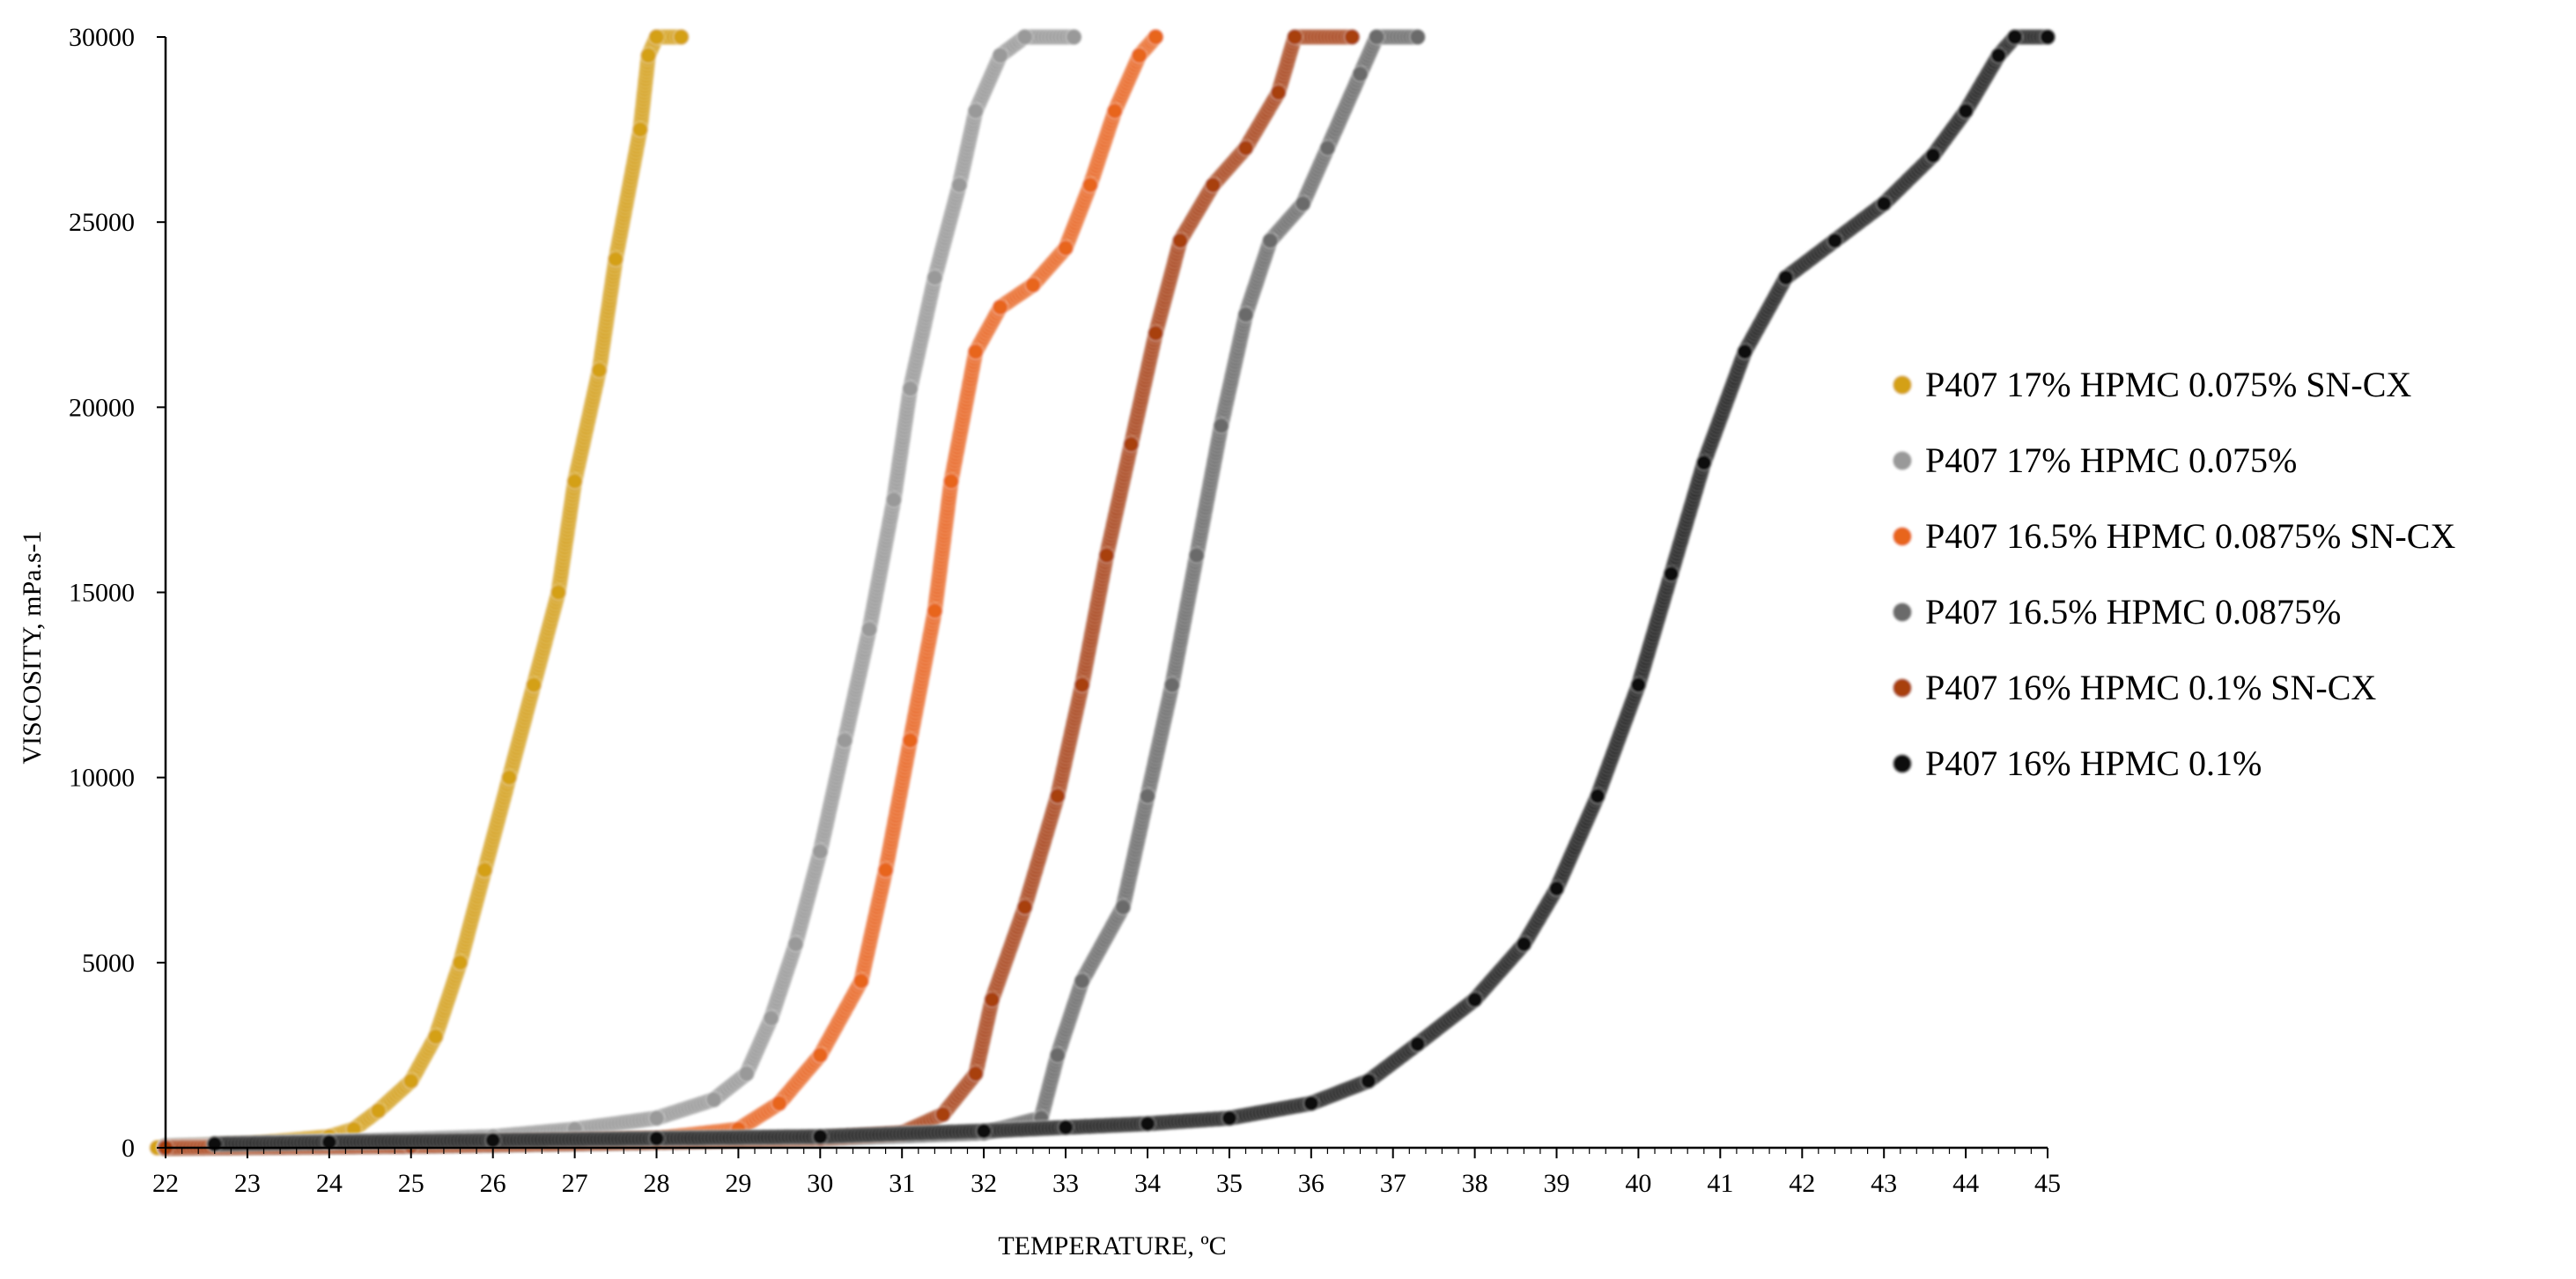 This screenshot has width=2576, height=1279. I want to click on x-tick-label: 23, so click(247, 1183).